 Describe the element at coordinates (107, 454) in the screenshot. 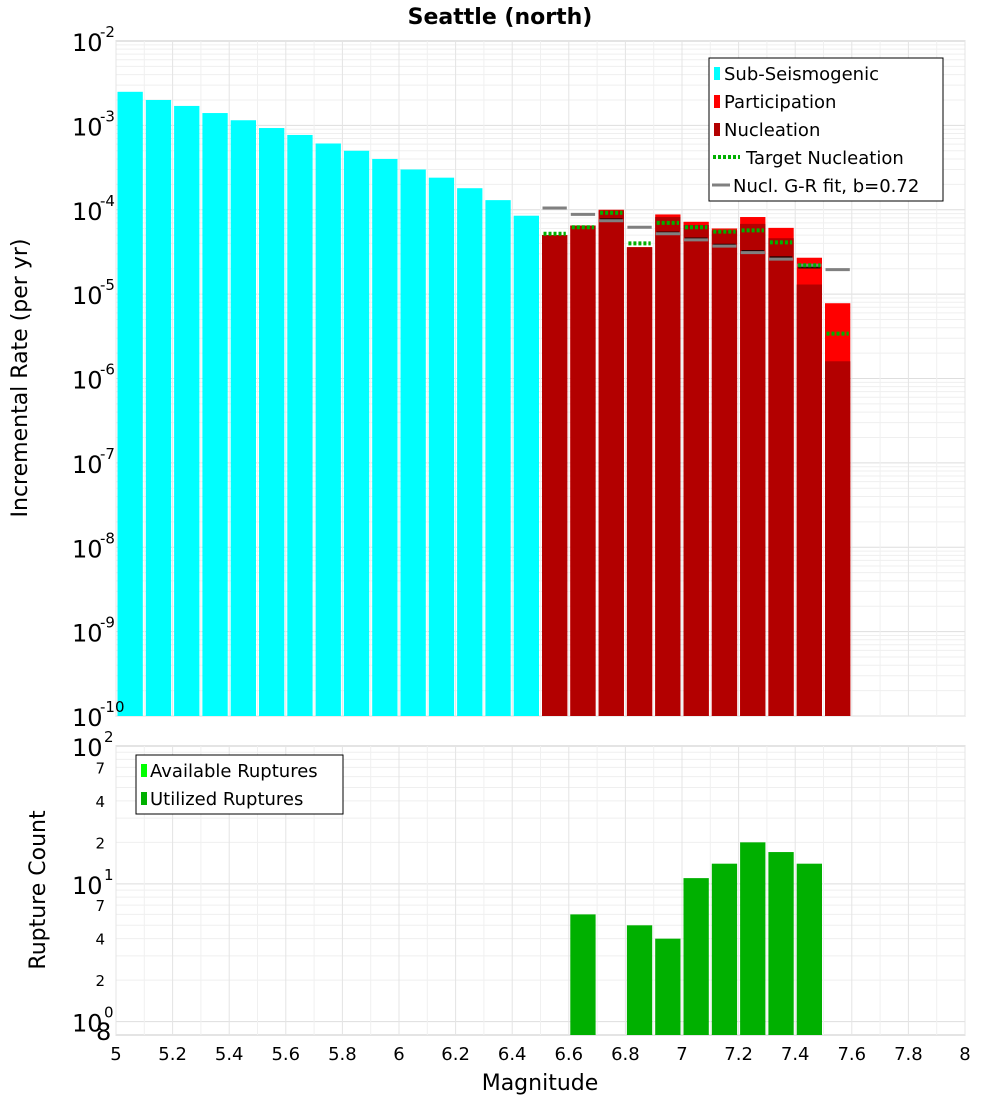

I see `rate-y-tick-exponent: -7` at that location.